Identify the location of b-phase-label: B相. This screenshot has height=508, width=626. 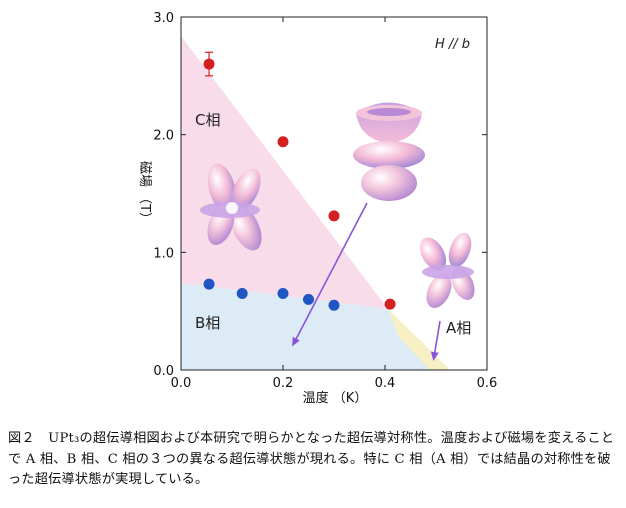
(207, 323).